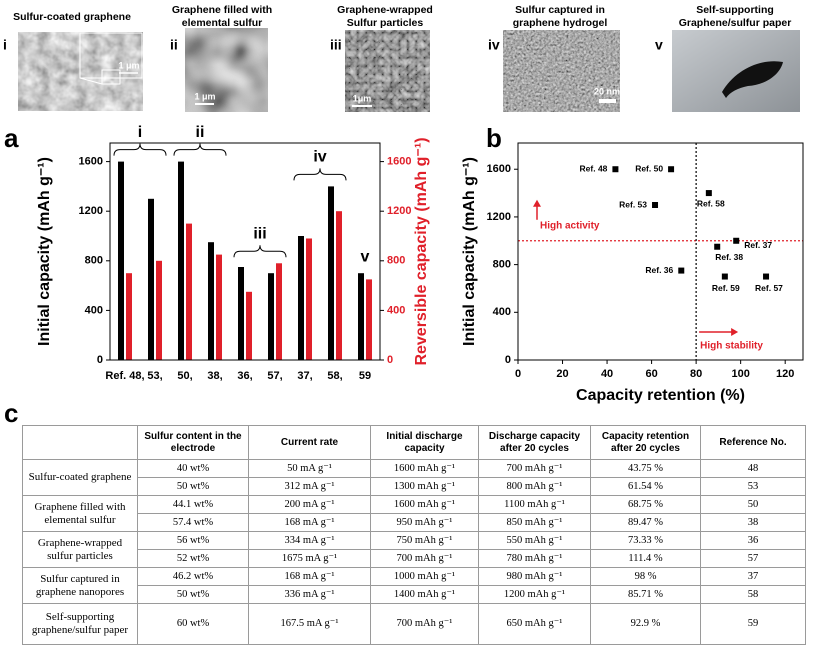 Image resolution: width=814 pixels, height=645 pixels. What do you see at coordinates (309, 442) in the screenshot?
I see `header-cell: Current rate` at bounding box center [309, 442].